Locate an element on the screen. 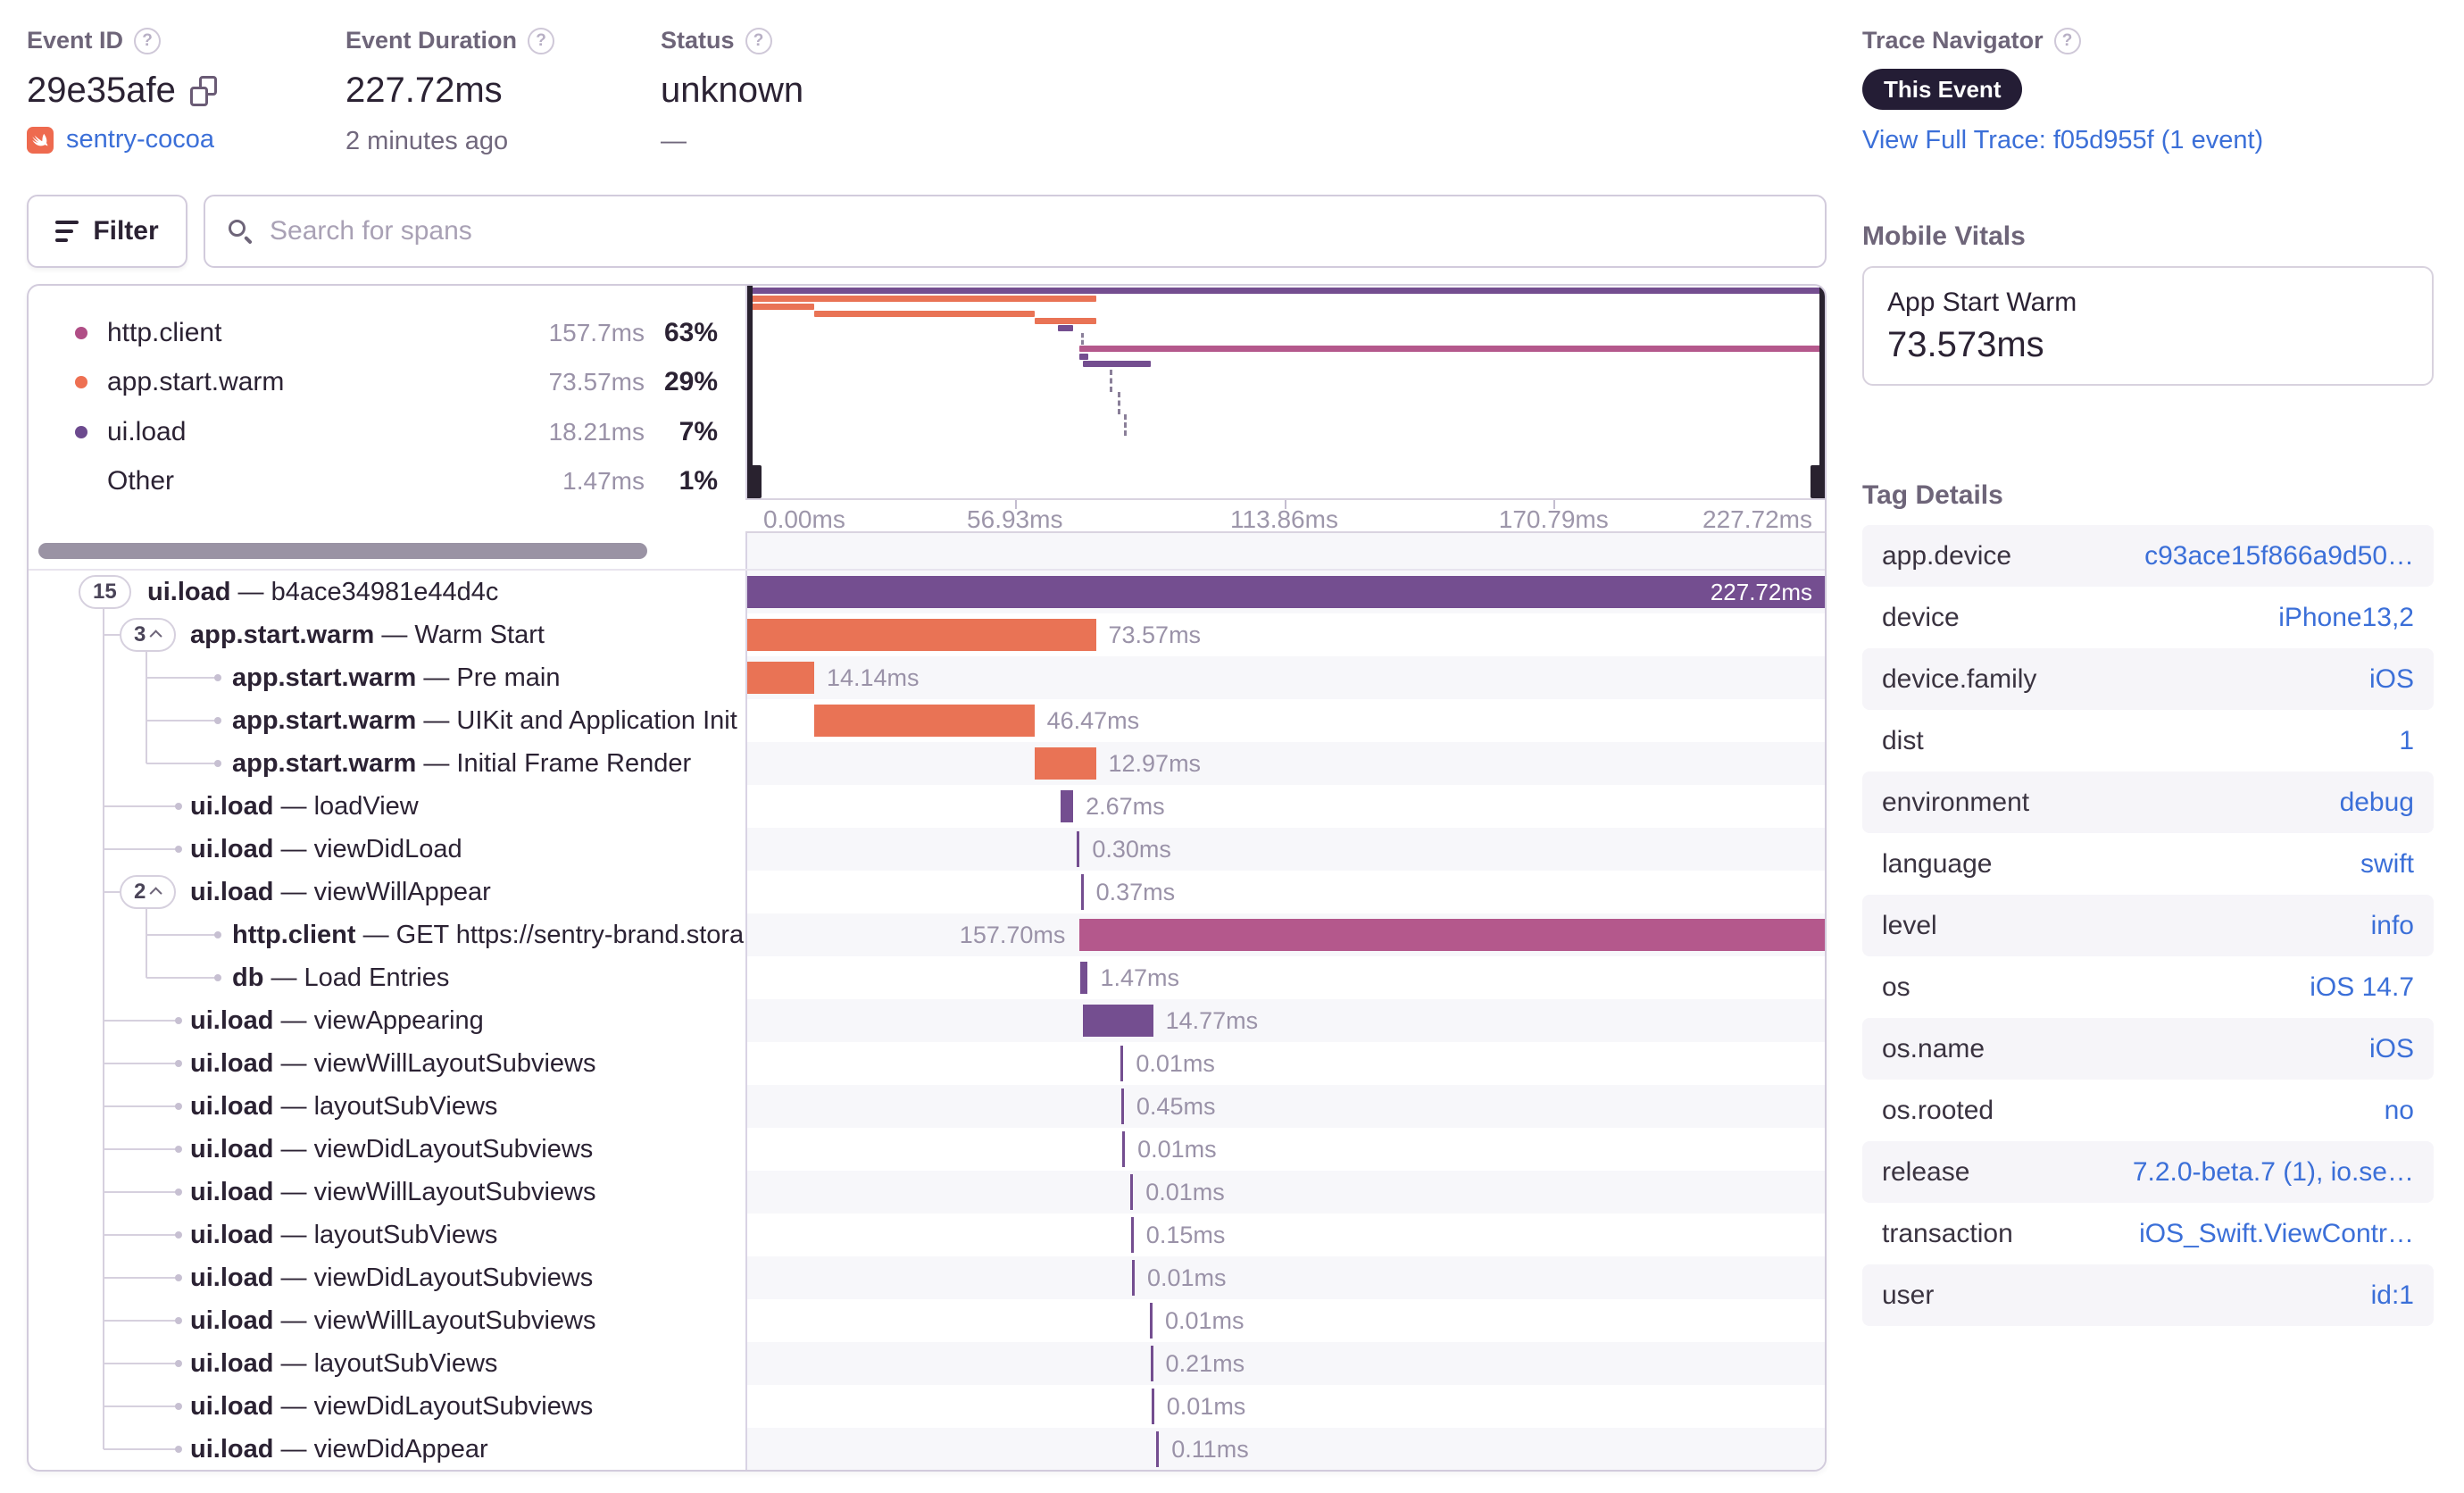 The height and width of the screenshot is (1493, 2464). legend-row: ui.load 18.21ms 7% is located at coordinates (386, 432).